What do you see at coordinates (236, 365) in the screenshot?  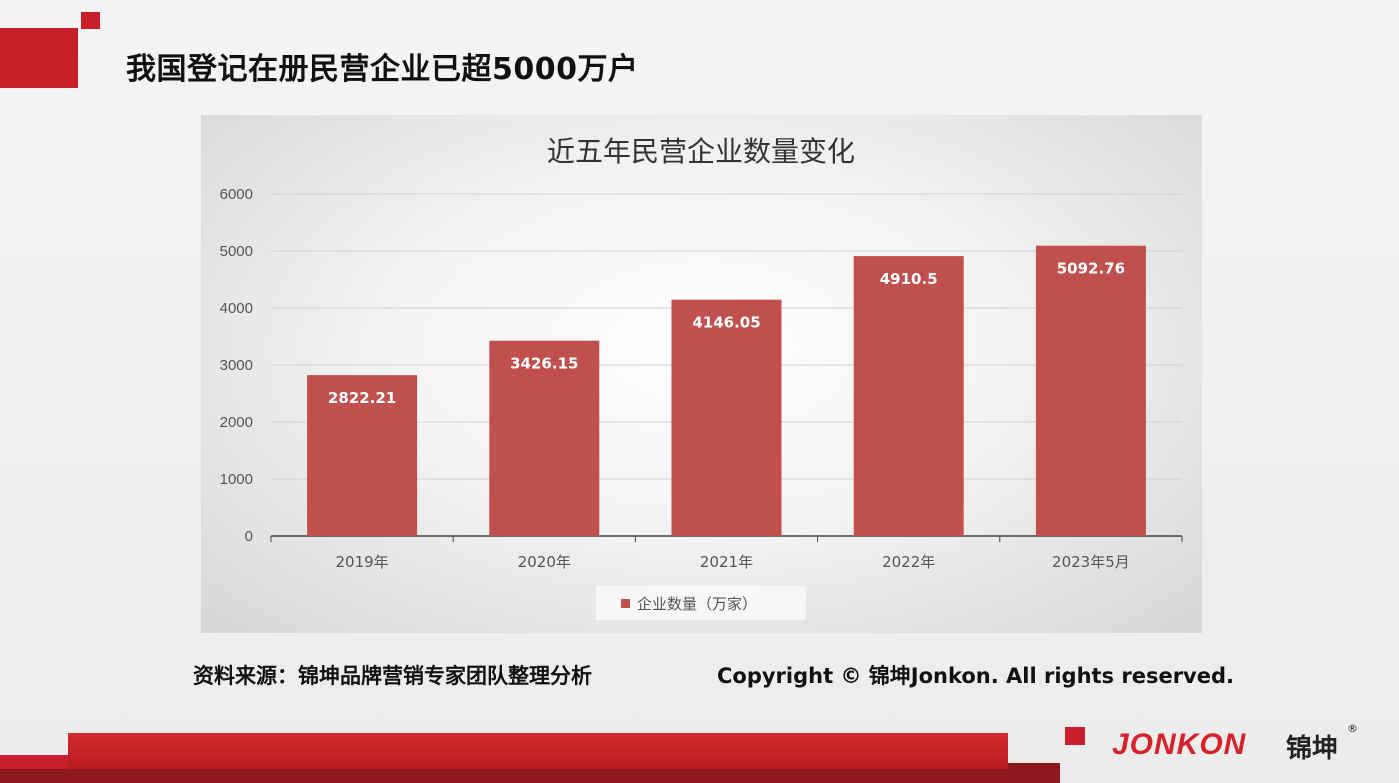 I see `y-tick-label: 3000` at bounding box center [236, 365].